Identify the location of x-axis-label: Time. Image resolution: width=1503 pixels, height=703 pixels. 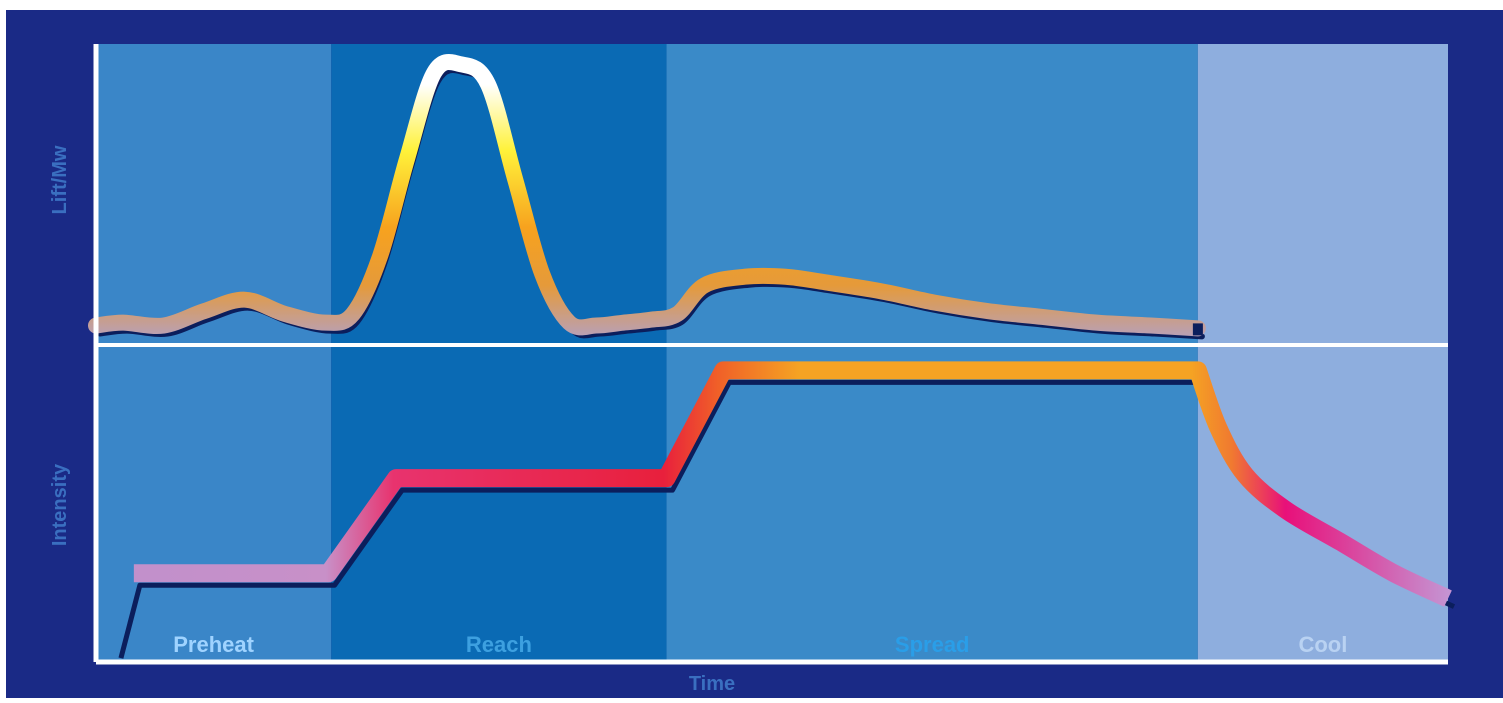
(712, 684).